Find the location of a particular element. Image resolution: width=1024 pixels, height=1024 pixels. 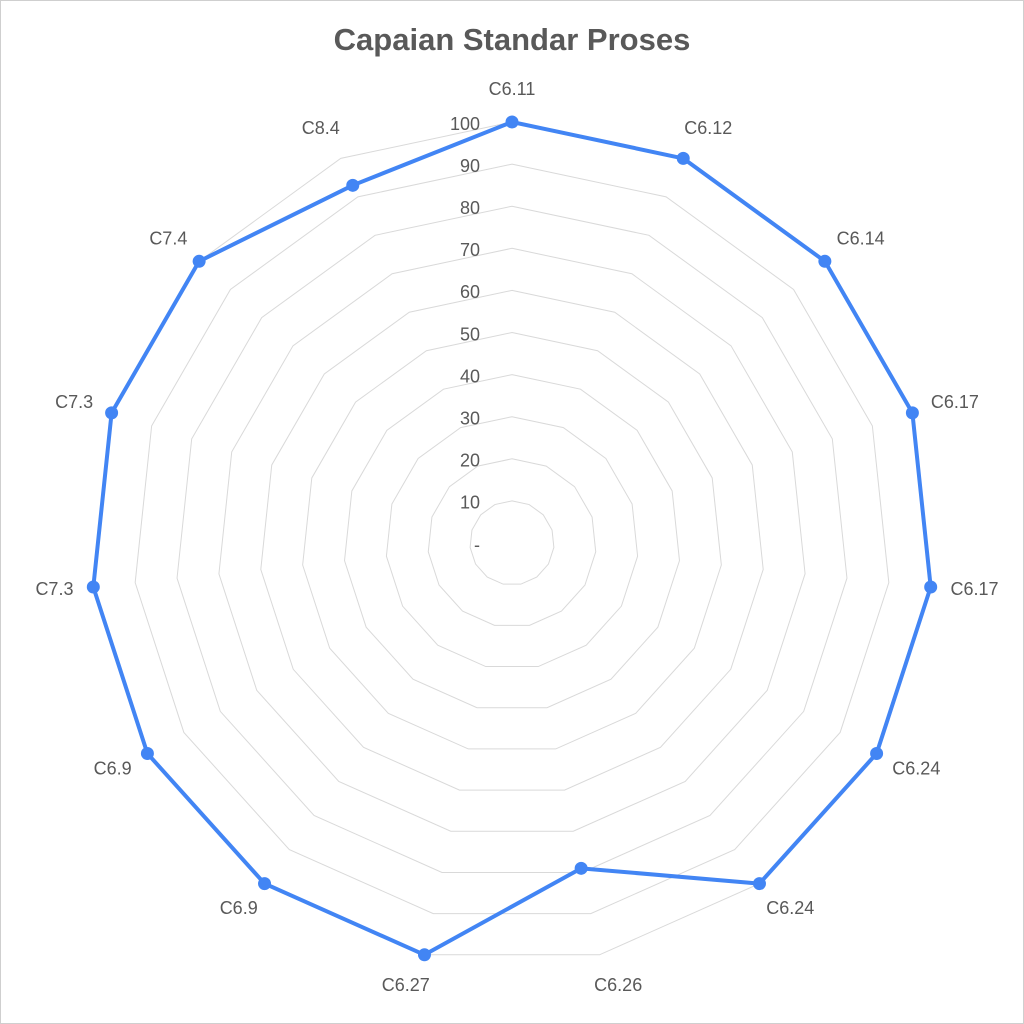

category-label: C6.11 is located at coordinates (512, 89).